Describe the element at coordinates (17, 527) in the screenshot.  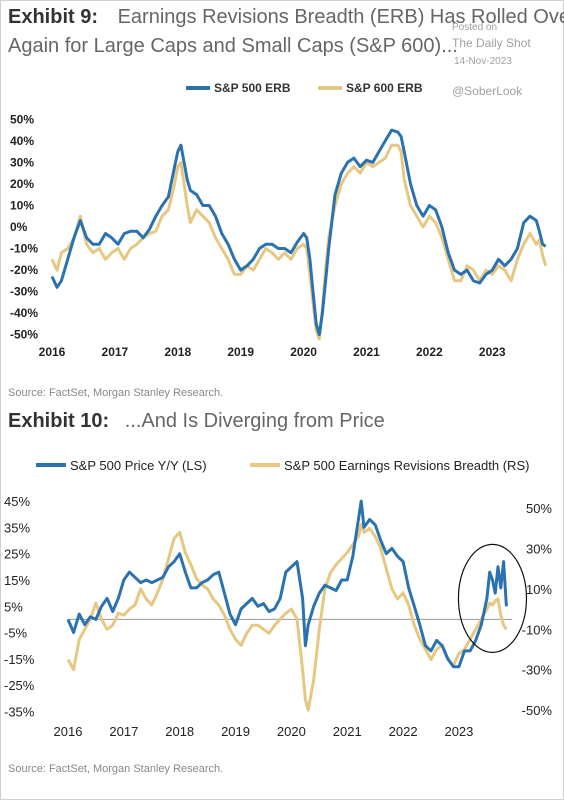
I see `y-left-tick-label: 35%` at that location.